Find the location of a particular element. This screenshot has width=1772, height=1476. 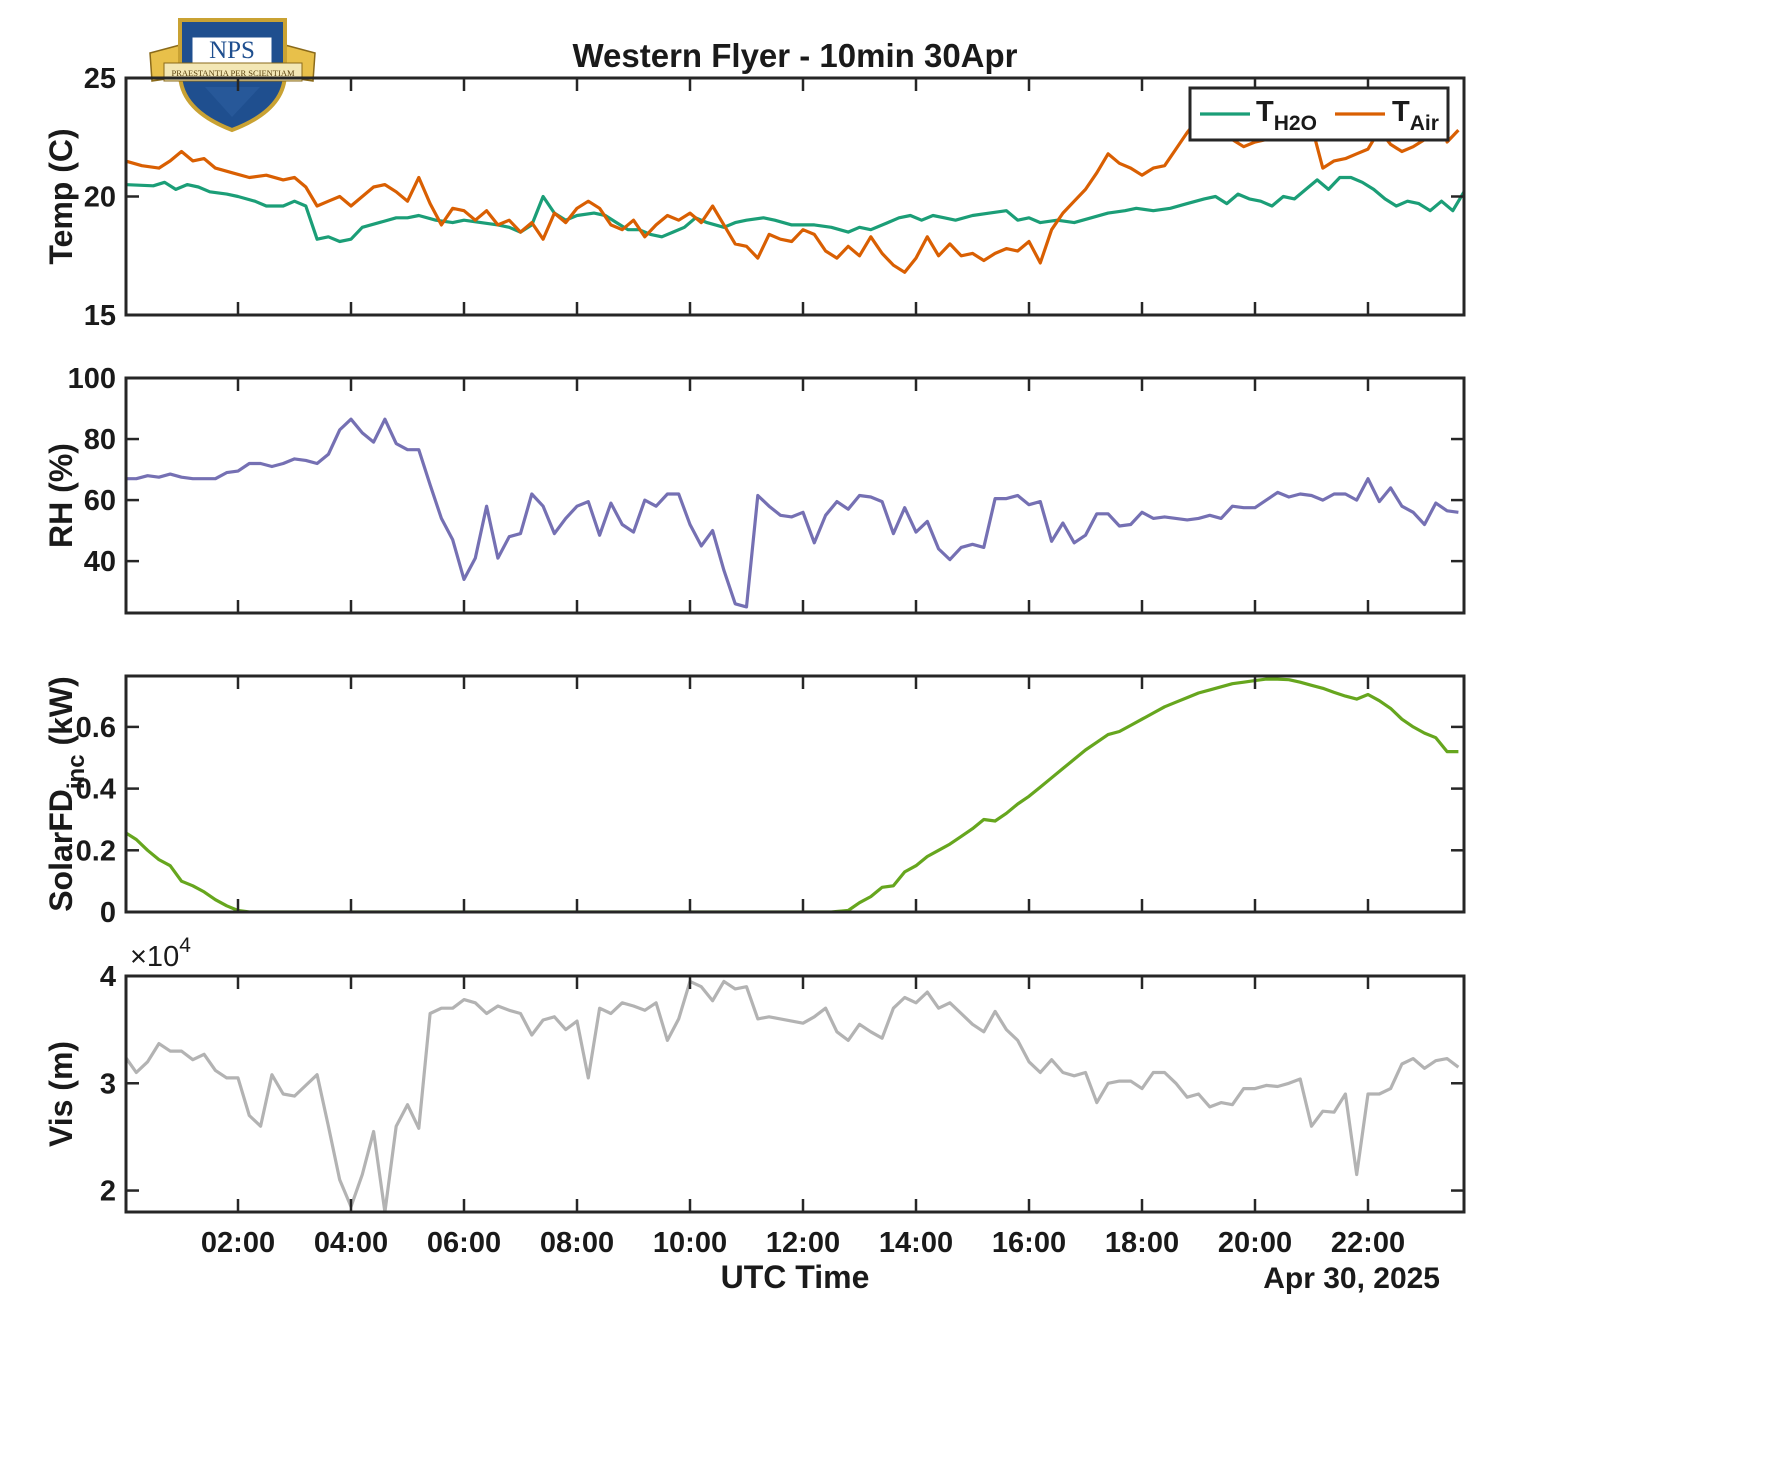

legend: TH2O TAir is located at coordinates (1319, 114).